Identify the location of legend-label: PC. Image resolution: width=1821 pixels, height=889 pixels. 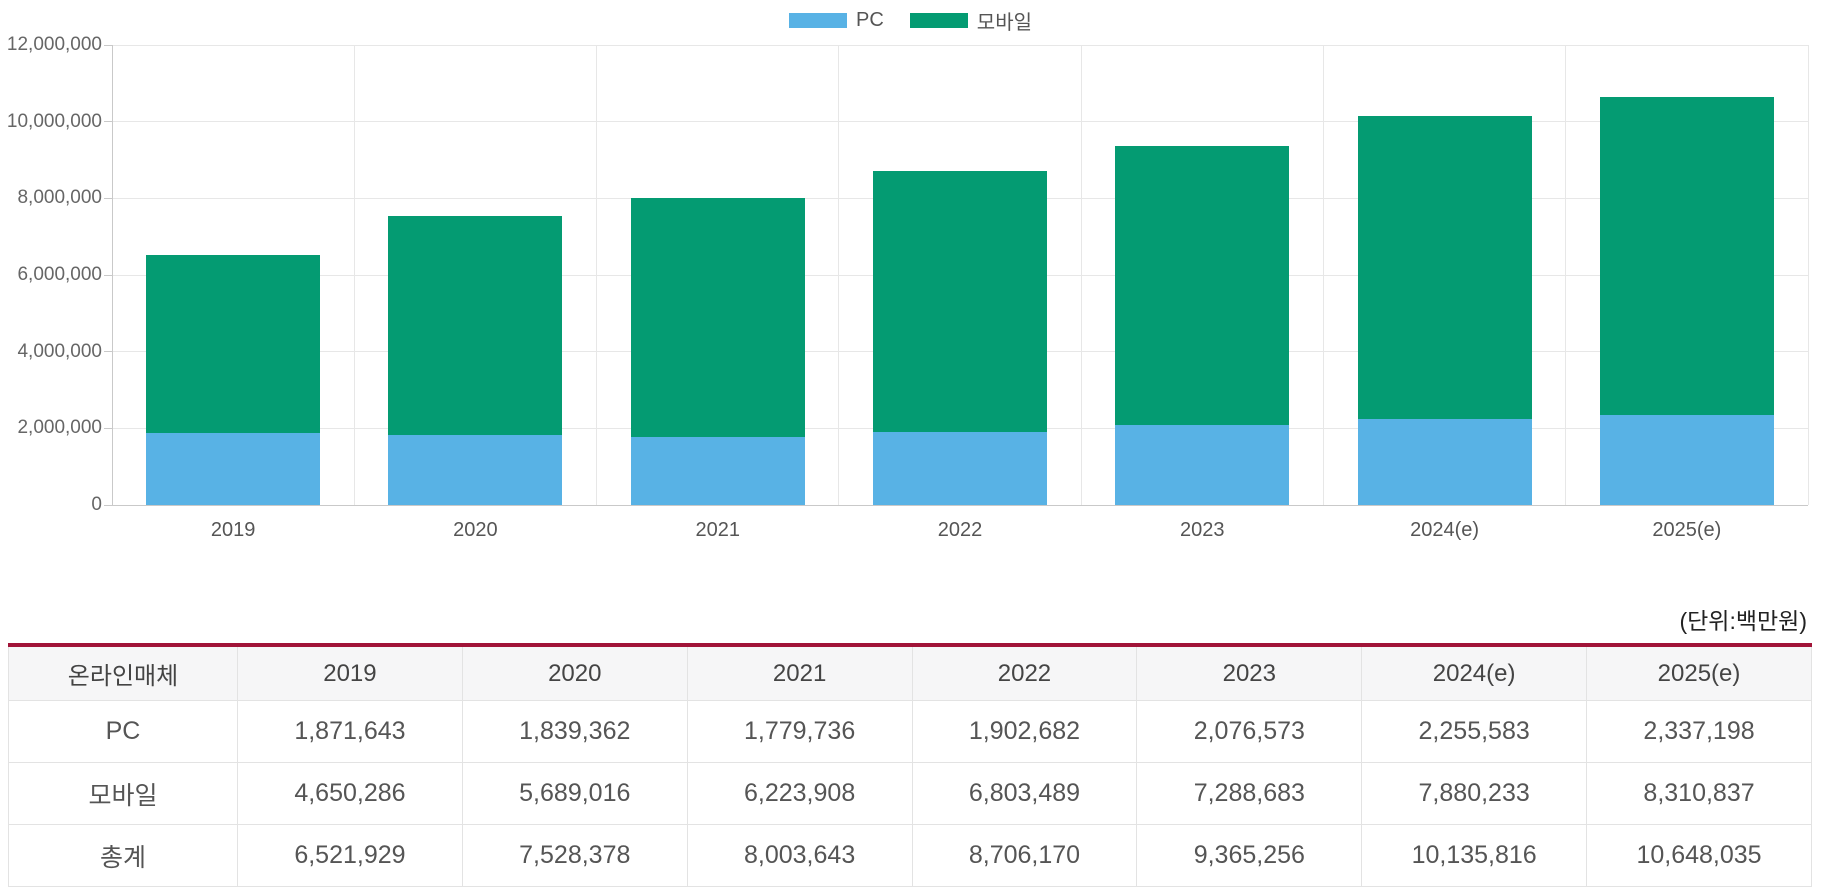
(870, 20).